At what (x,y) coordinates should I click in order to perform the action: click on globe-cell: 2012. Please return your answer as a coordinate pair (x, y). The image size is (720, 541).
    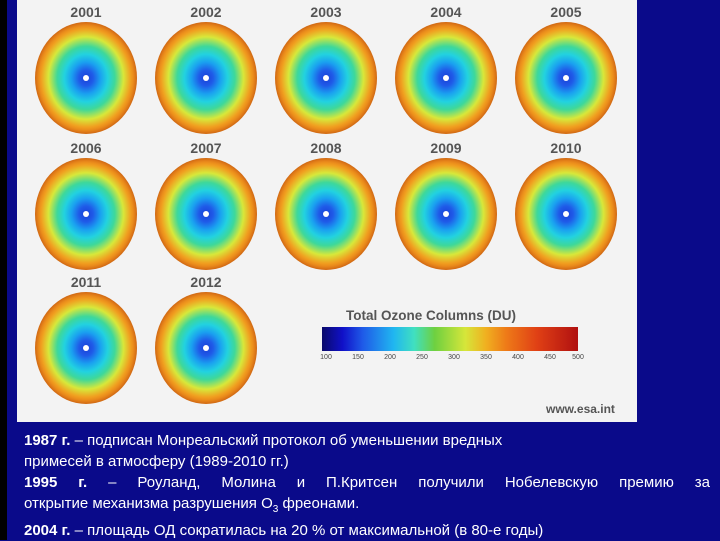
    Looking at the image, I should click on (206, 341).